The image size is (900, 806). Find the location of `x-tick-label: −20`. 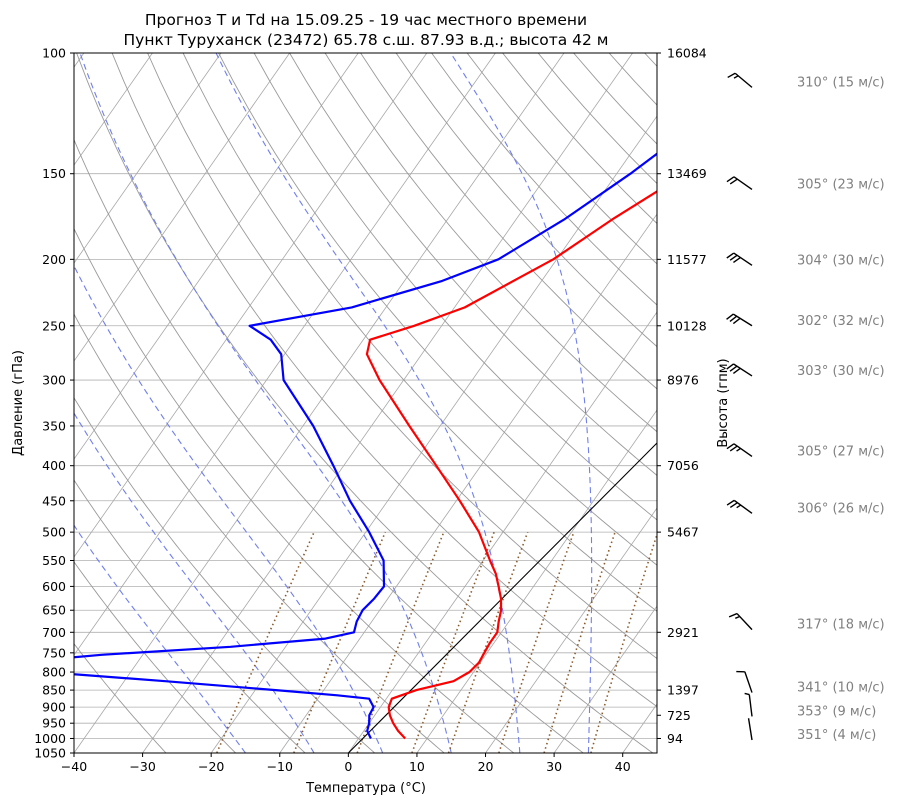

x-tick-label: −20 is located at coordinates (211, 766).